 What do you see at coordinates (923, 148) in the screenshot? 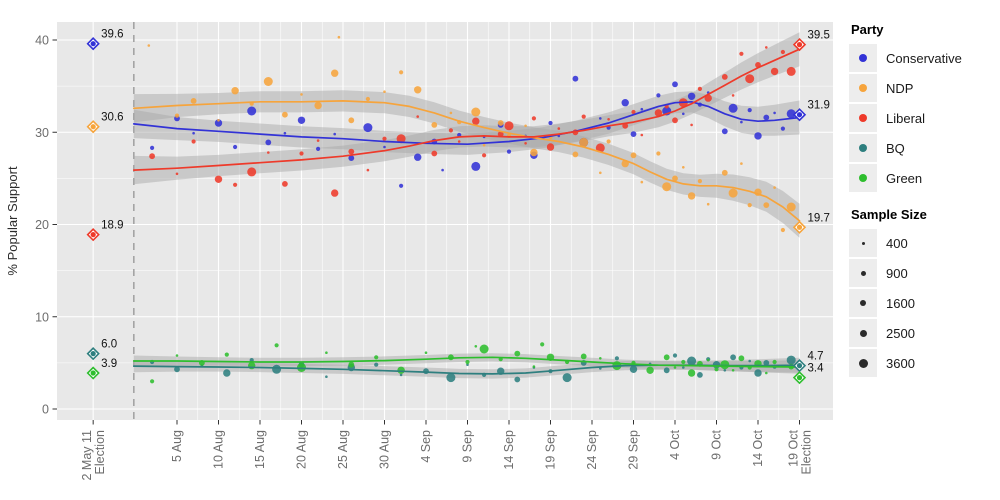
I see `legend-item-bq: BQ` at bounding box center [923, 148].